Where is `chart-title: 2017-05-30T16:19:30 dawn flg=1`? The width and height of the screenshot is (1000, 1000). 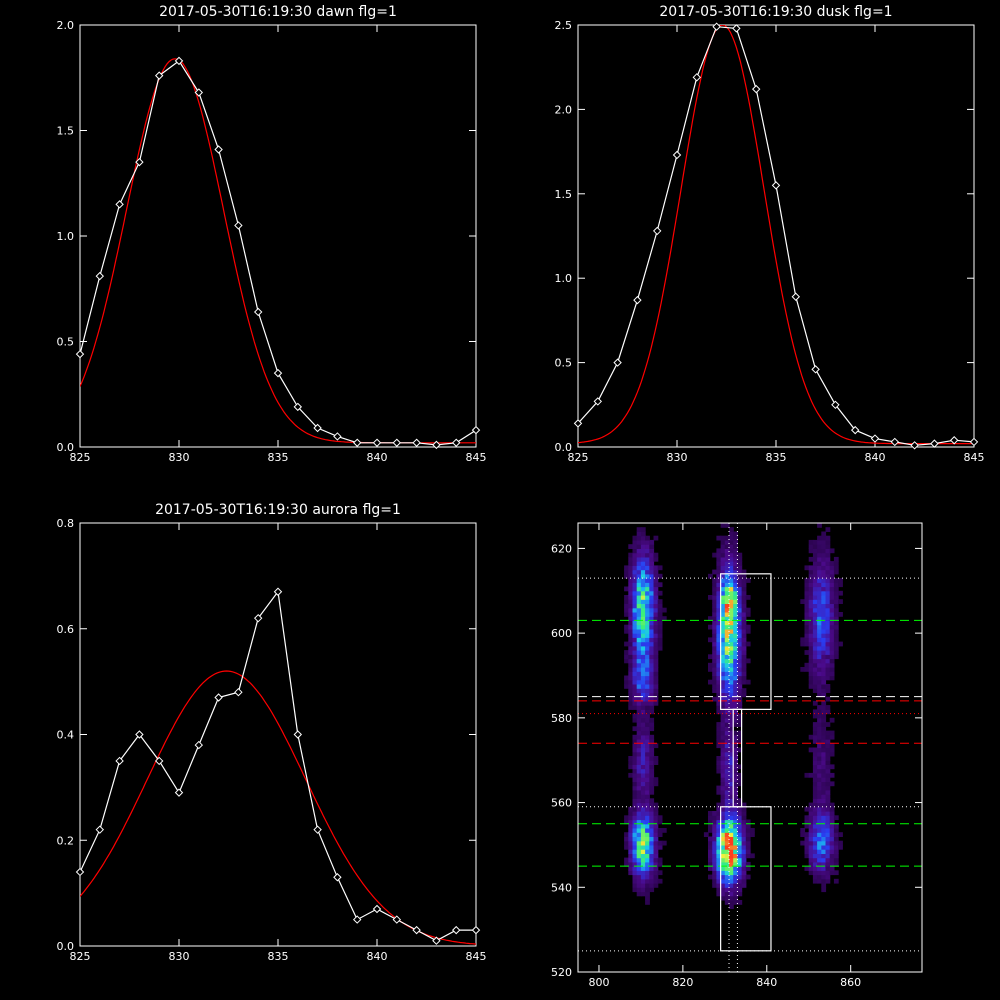 chart-title: 2017-05-30T16:19:30 dawn flg=1 is located at coordinates (278, 12).